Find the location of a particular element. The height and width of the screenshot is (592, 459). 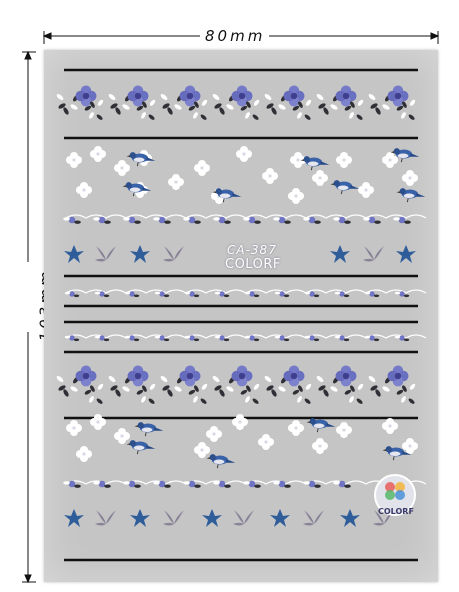

brand-badge-label: COLORF is located at coordinates (396, 511).